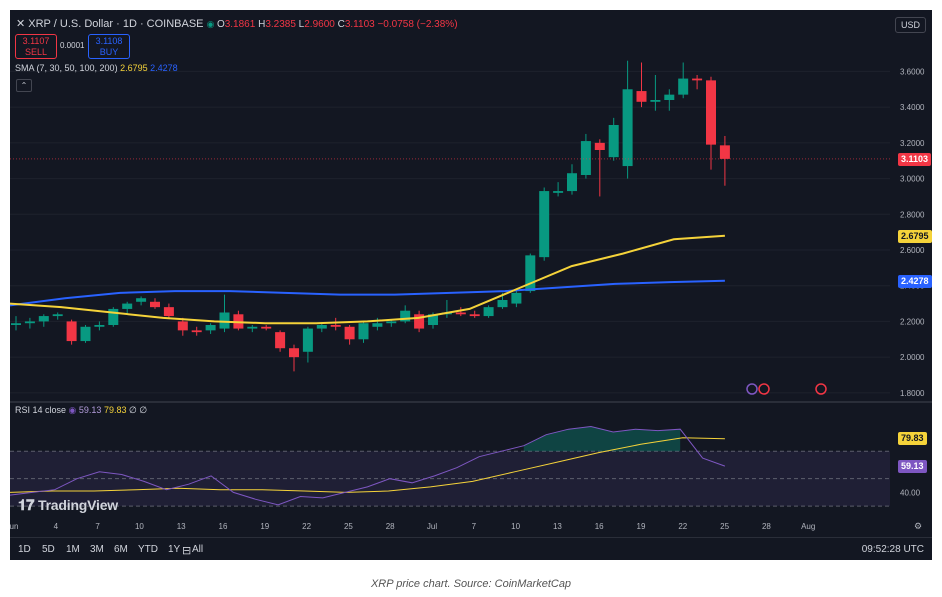 Image resolution: width=942 pixels, height=597 pixels. I want to click on price-tick-label: 1.8000, so click(912, 393).